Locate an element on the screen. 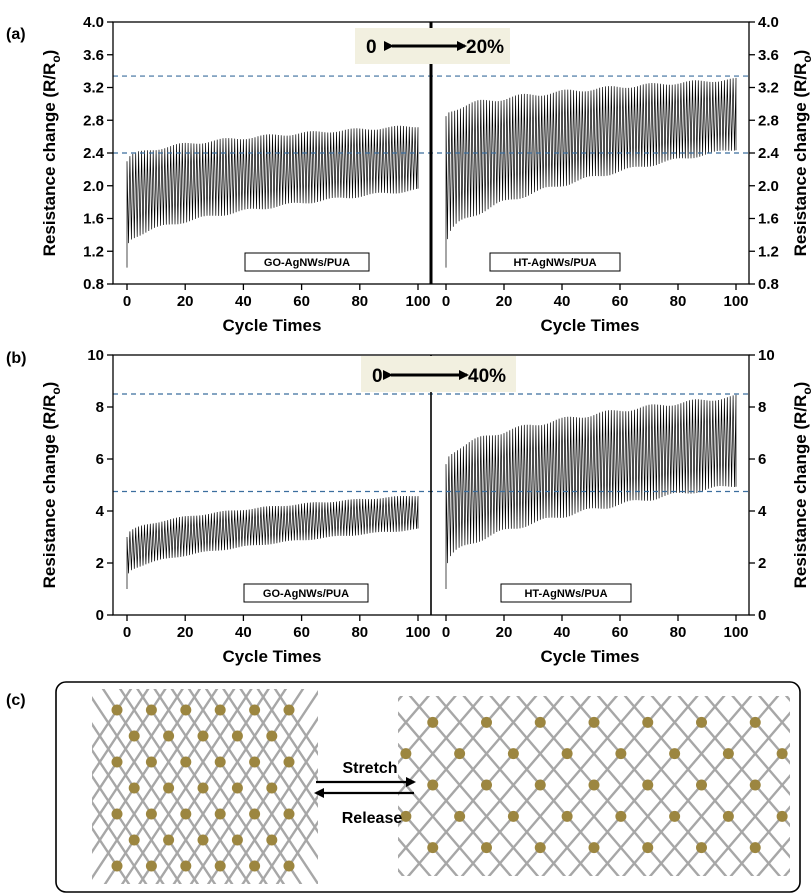 This screenshot has width=812, height=896. y-tick-label-right: 2.8 is located at coordinates (768, 120).